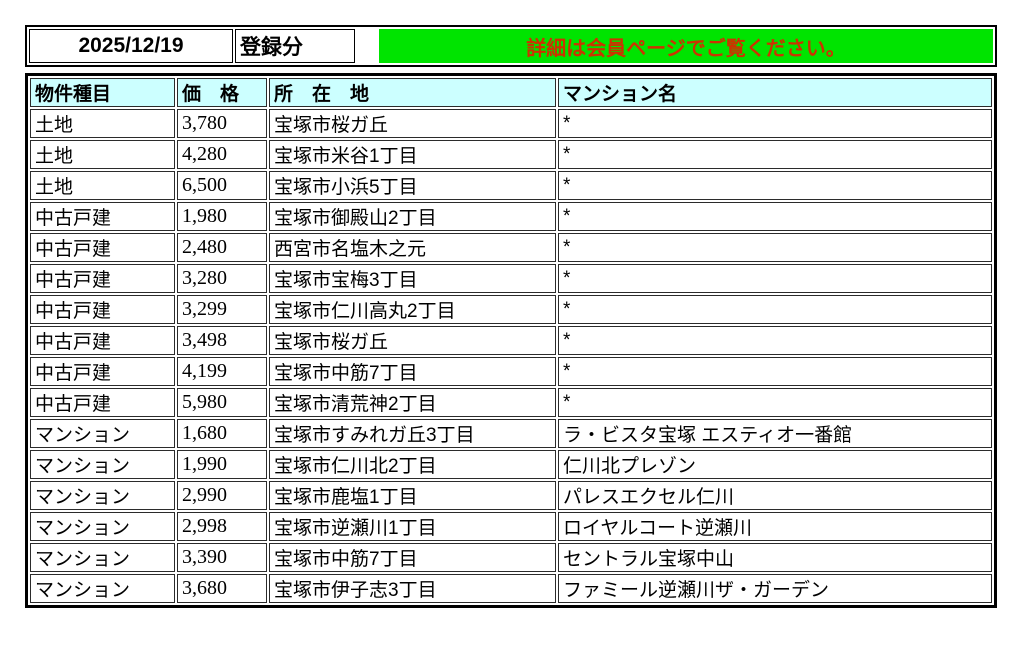 The width and height of the screenshot is (1024, 656). I want to click on column-header-location: 所 在 地, so click(412, 92).